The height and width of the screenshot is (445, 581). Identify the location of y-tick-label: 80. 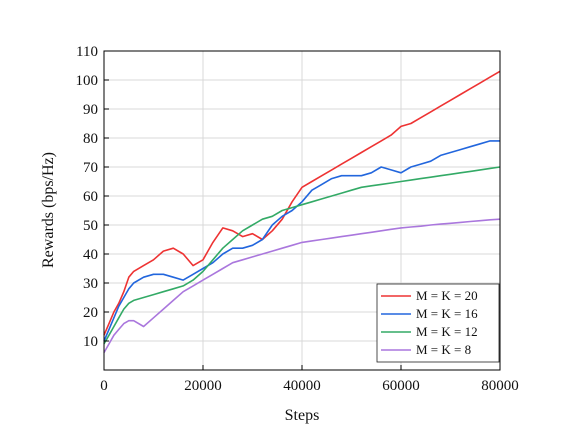
(90, 139).